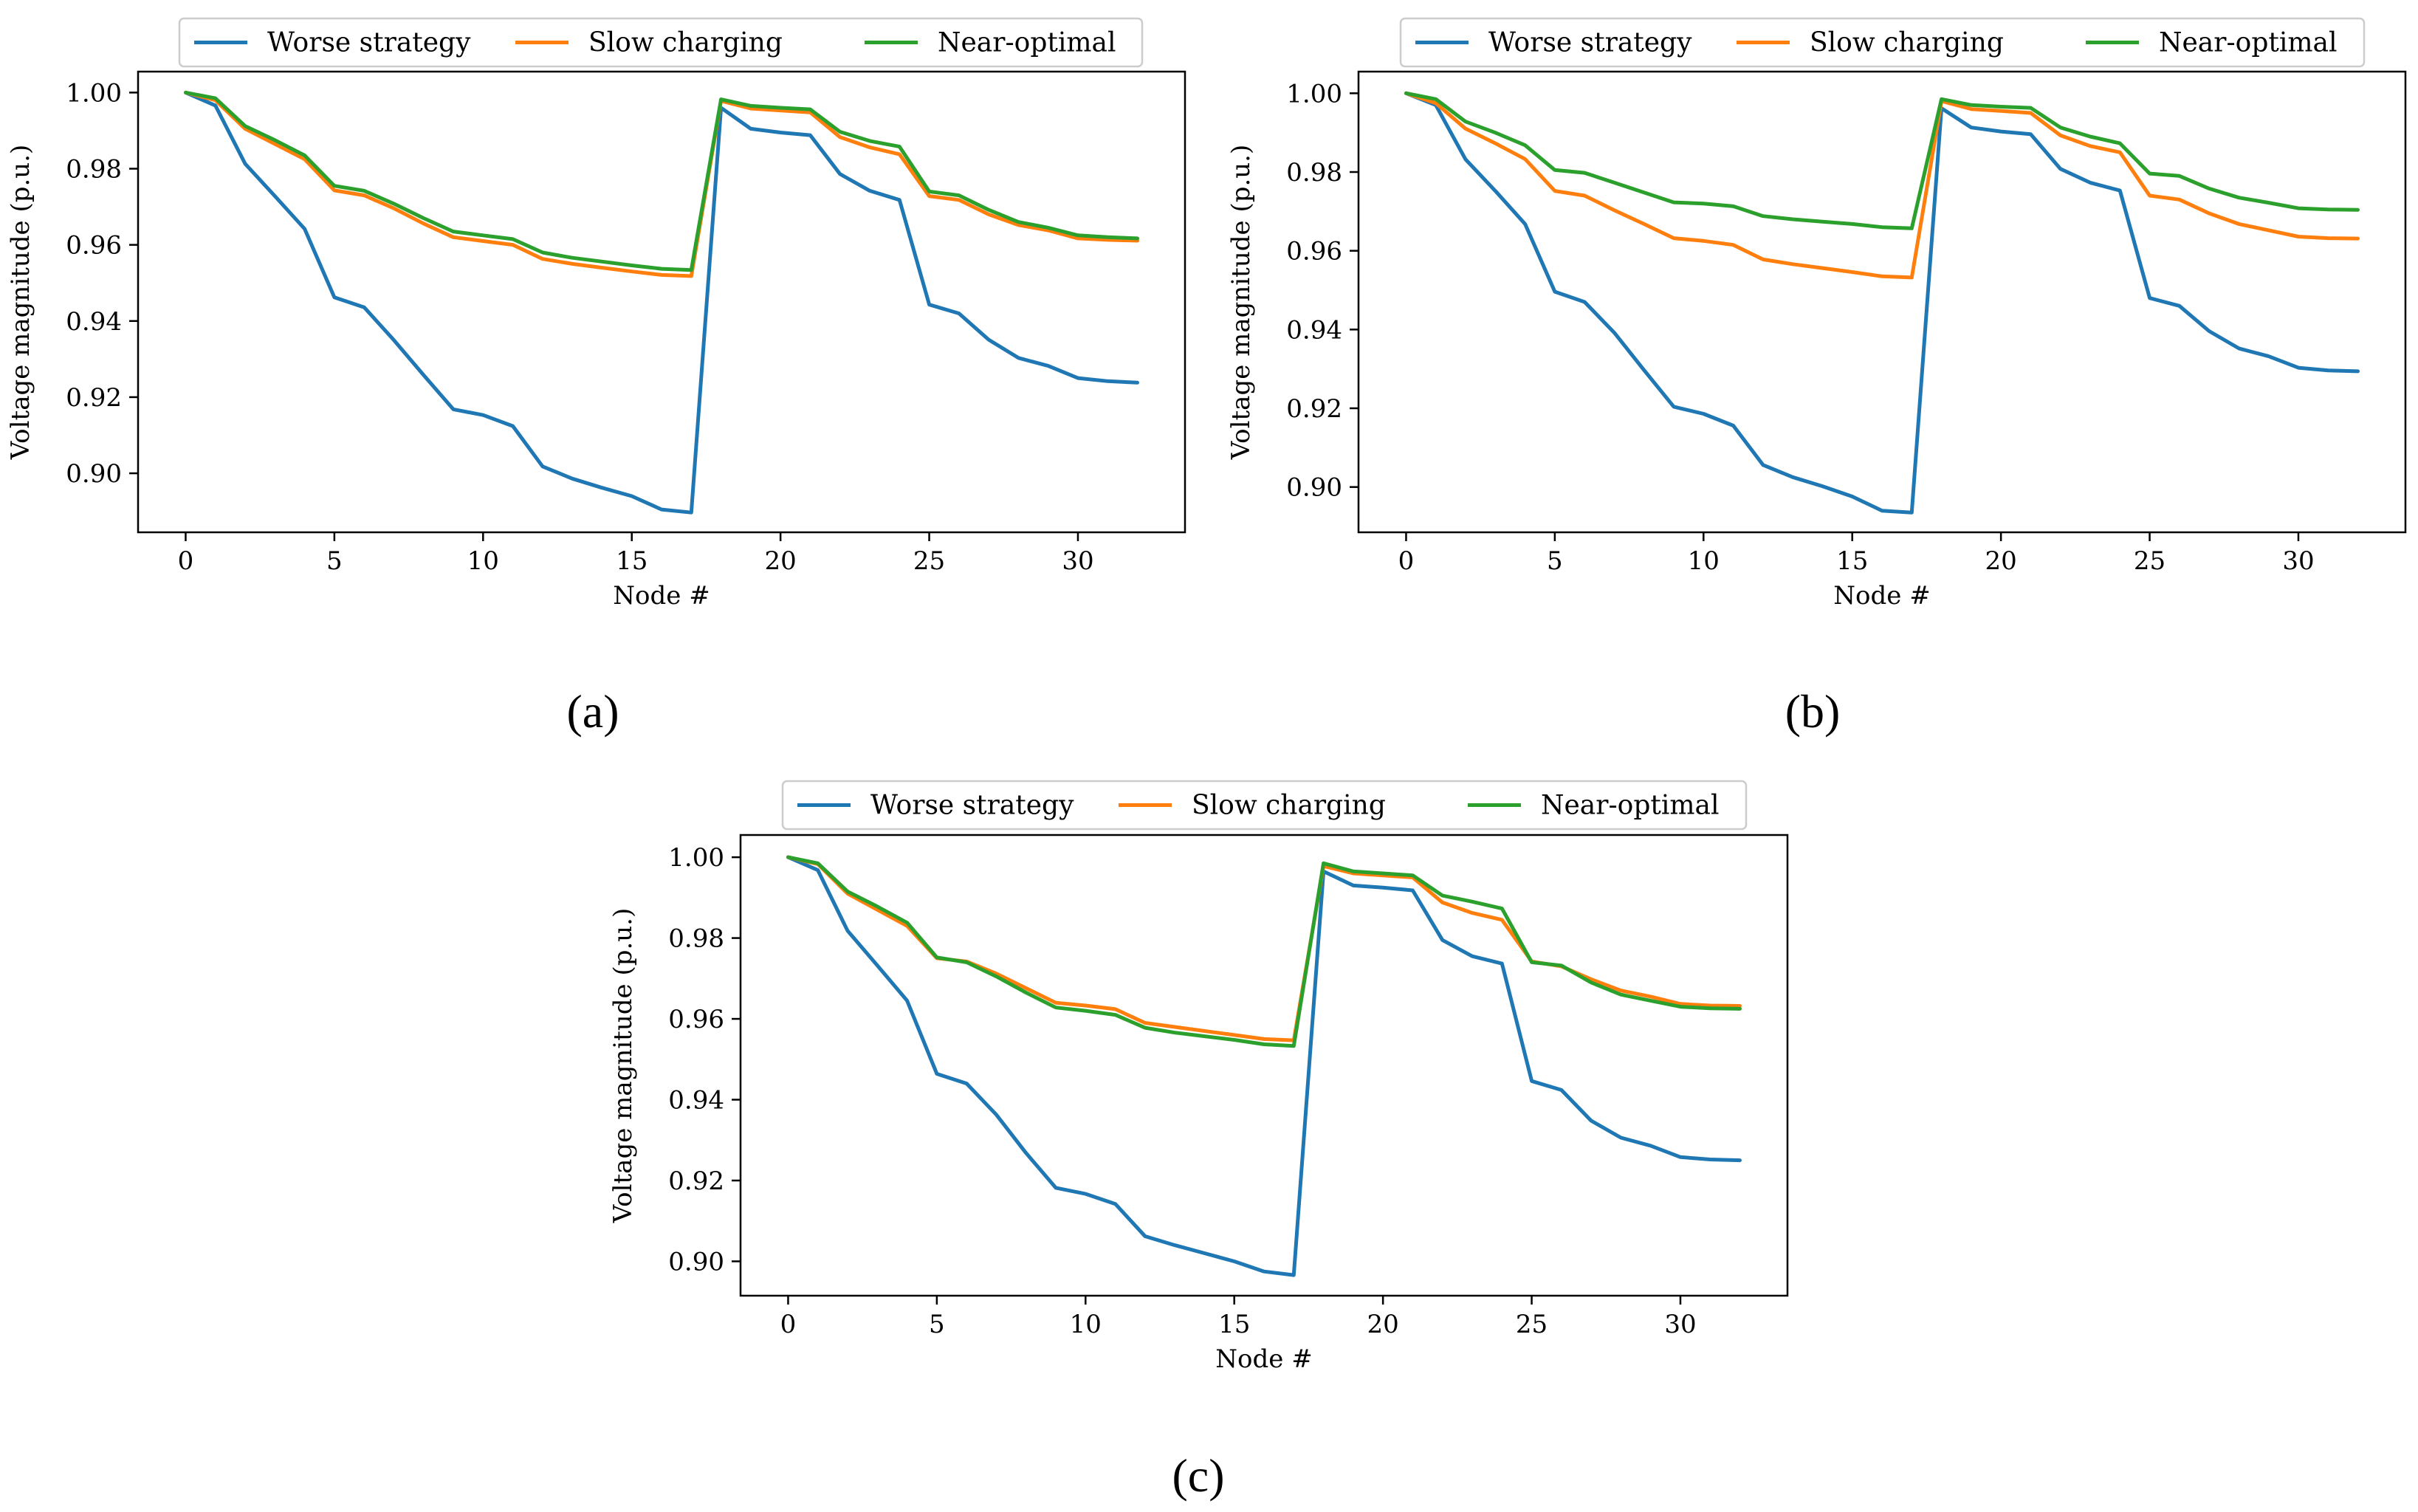  What do you see at coordinates (1198, 1475) in the screenshot?
I see `caption-c: (c)` at bounding box center [1198, 1475].